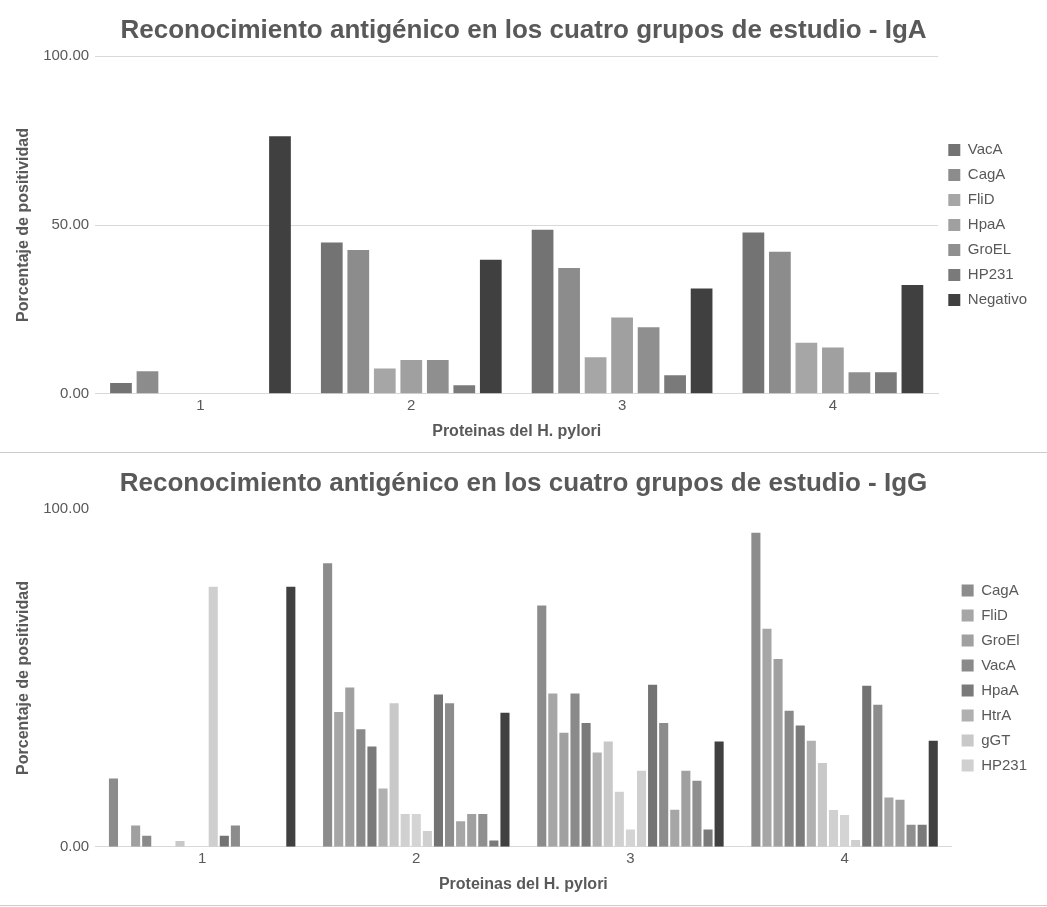 The image size is (1047, 907). What do you see at coordinates (989, 249) in the screenshot?
I see `legend-label: GroEL` at bounding box center [989, 249].